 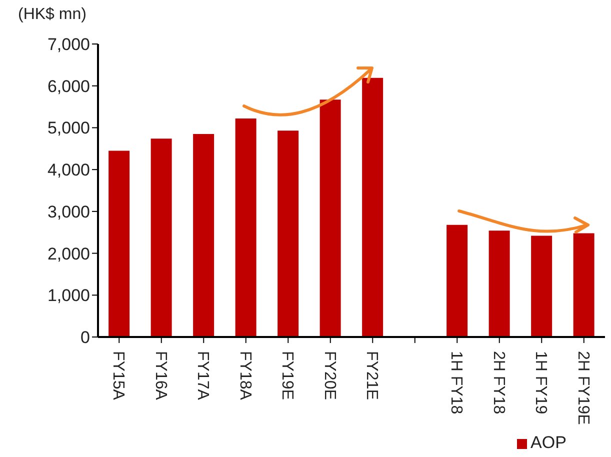 What do you see at coordinates (287, 375) in the screenshot?
I see `x-tick-label: FY19E` at bounding box center [287, 375].